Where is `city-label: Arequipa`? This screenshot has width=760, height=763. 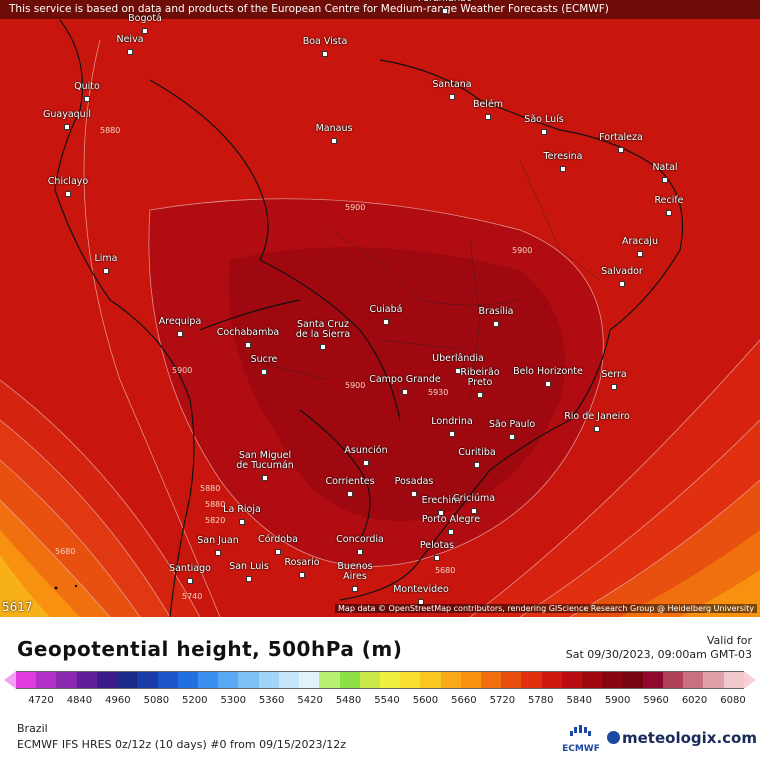 city-label: Arequipa is located at coordinates (180, 321).